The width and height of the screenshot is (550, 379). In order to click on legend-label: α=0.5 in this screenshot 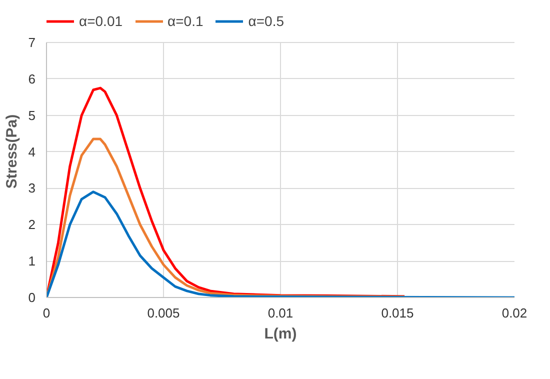, I will do `click(266, 21)`.